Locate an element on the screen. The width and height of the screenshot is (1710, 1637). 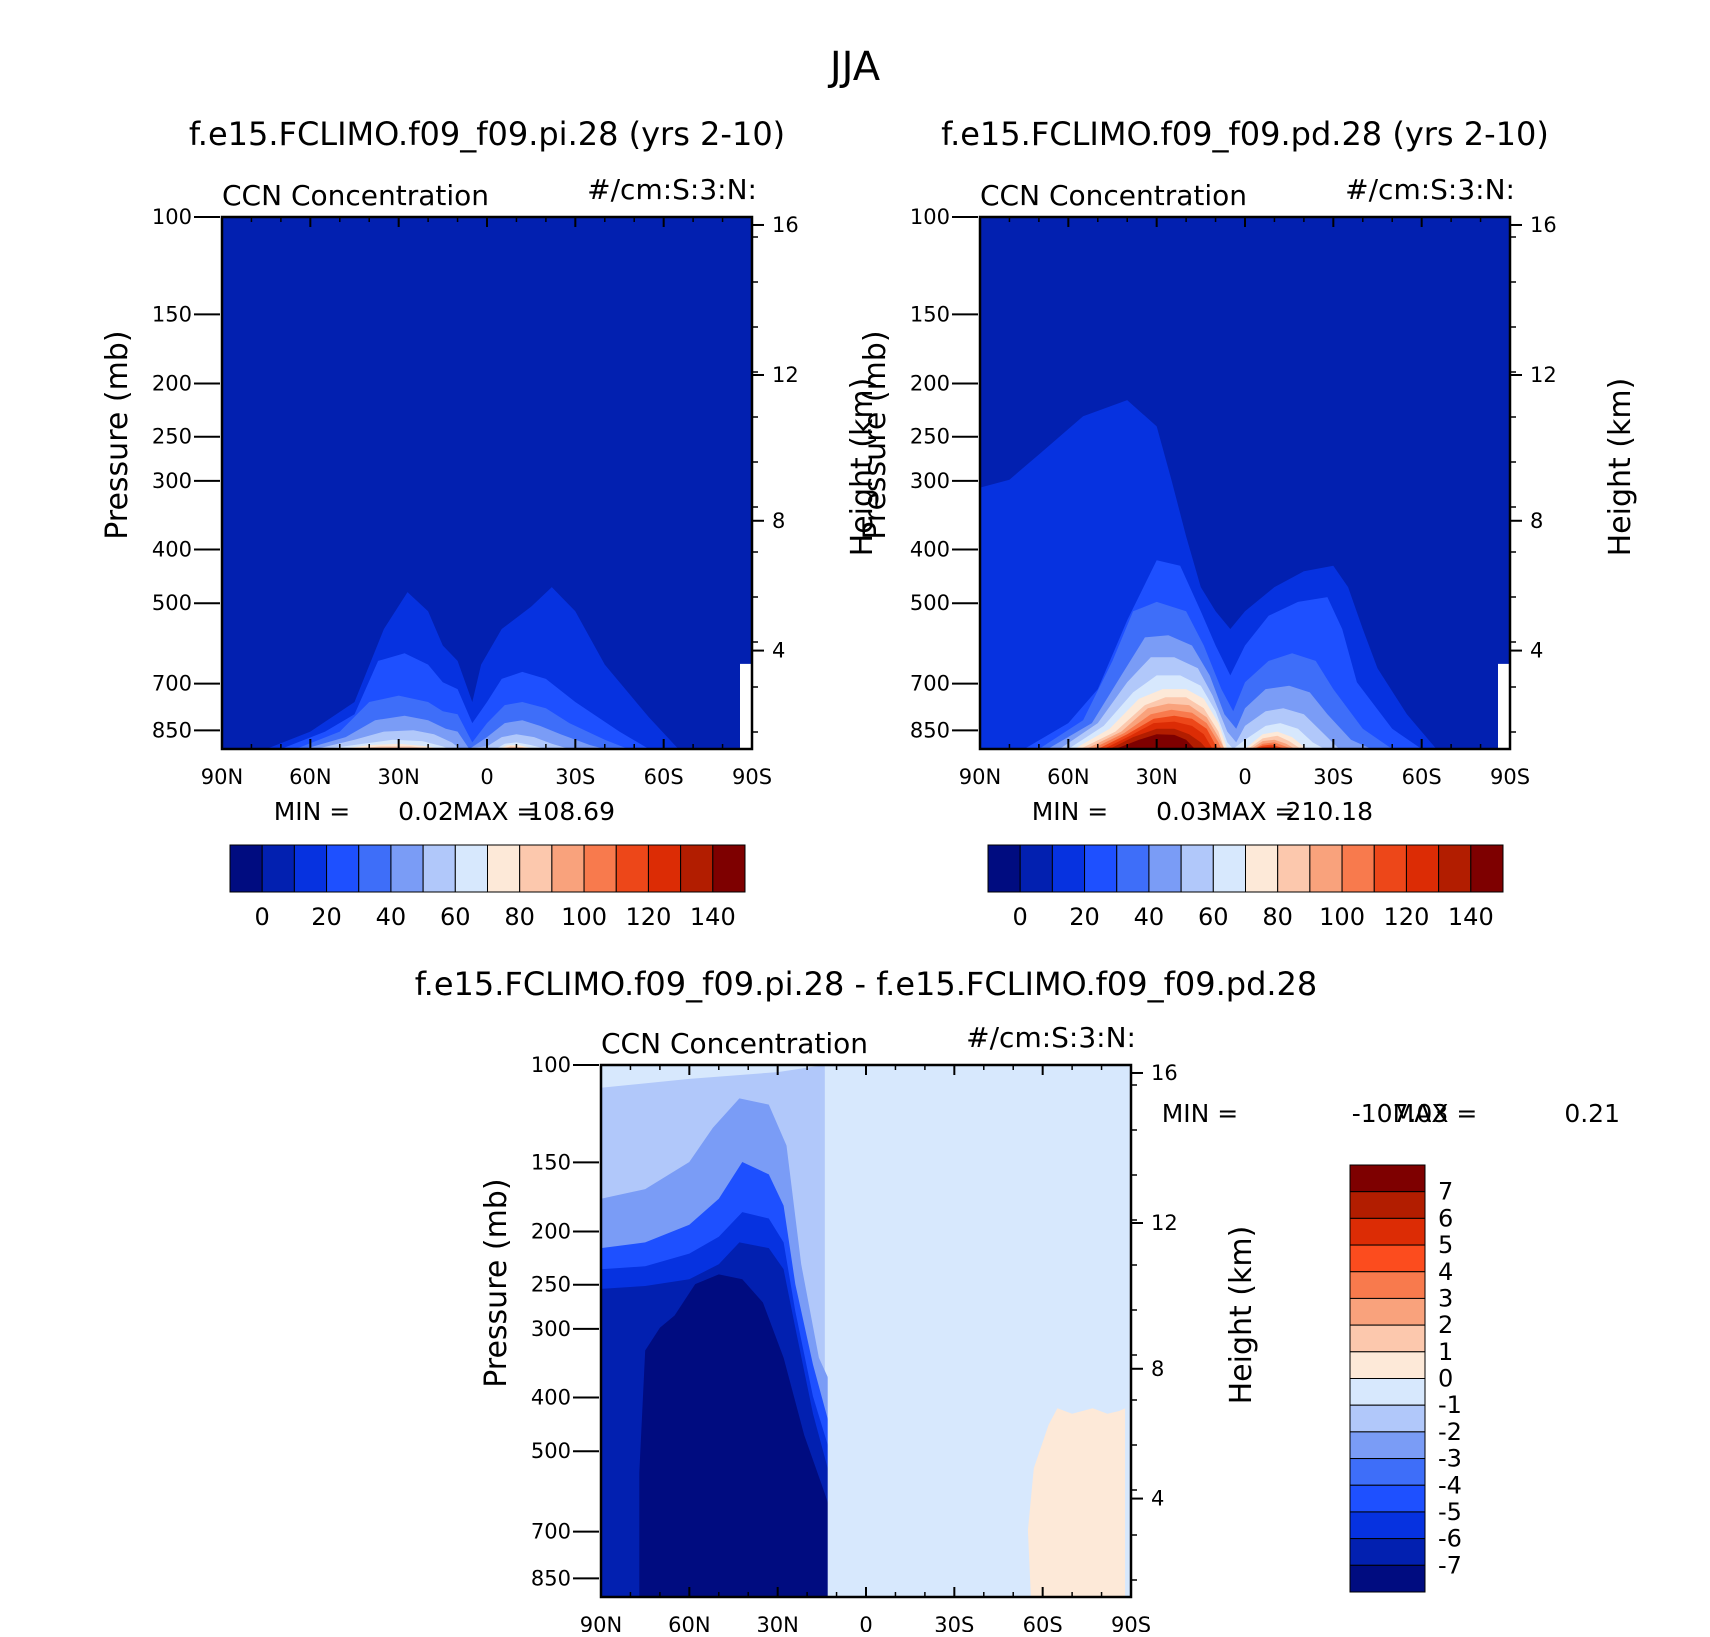
plot-area is located at coordinates (487, 483).